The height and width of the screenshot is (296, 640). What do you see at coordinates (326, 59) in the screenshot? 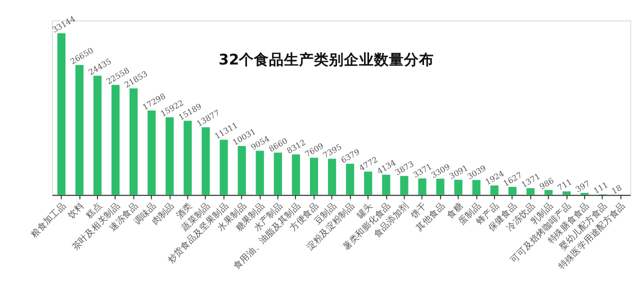
I see `text: 32个食品生产类别企业数量分布` at bounding box center [326, 59].